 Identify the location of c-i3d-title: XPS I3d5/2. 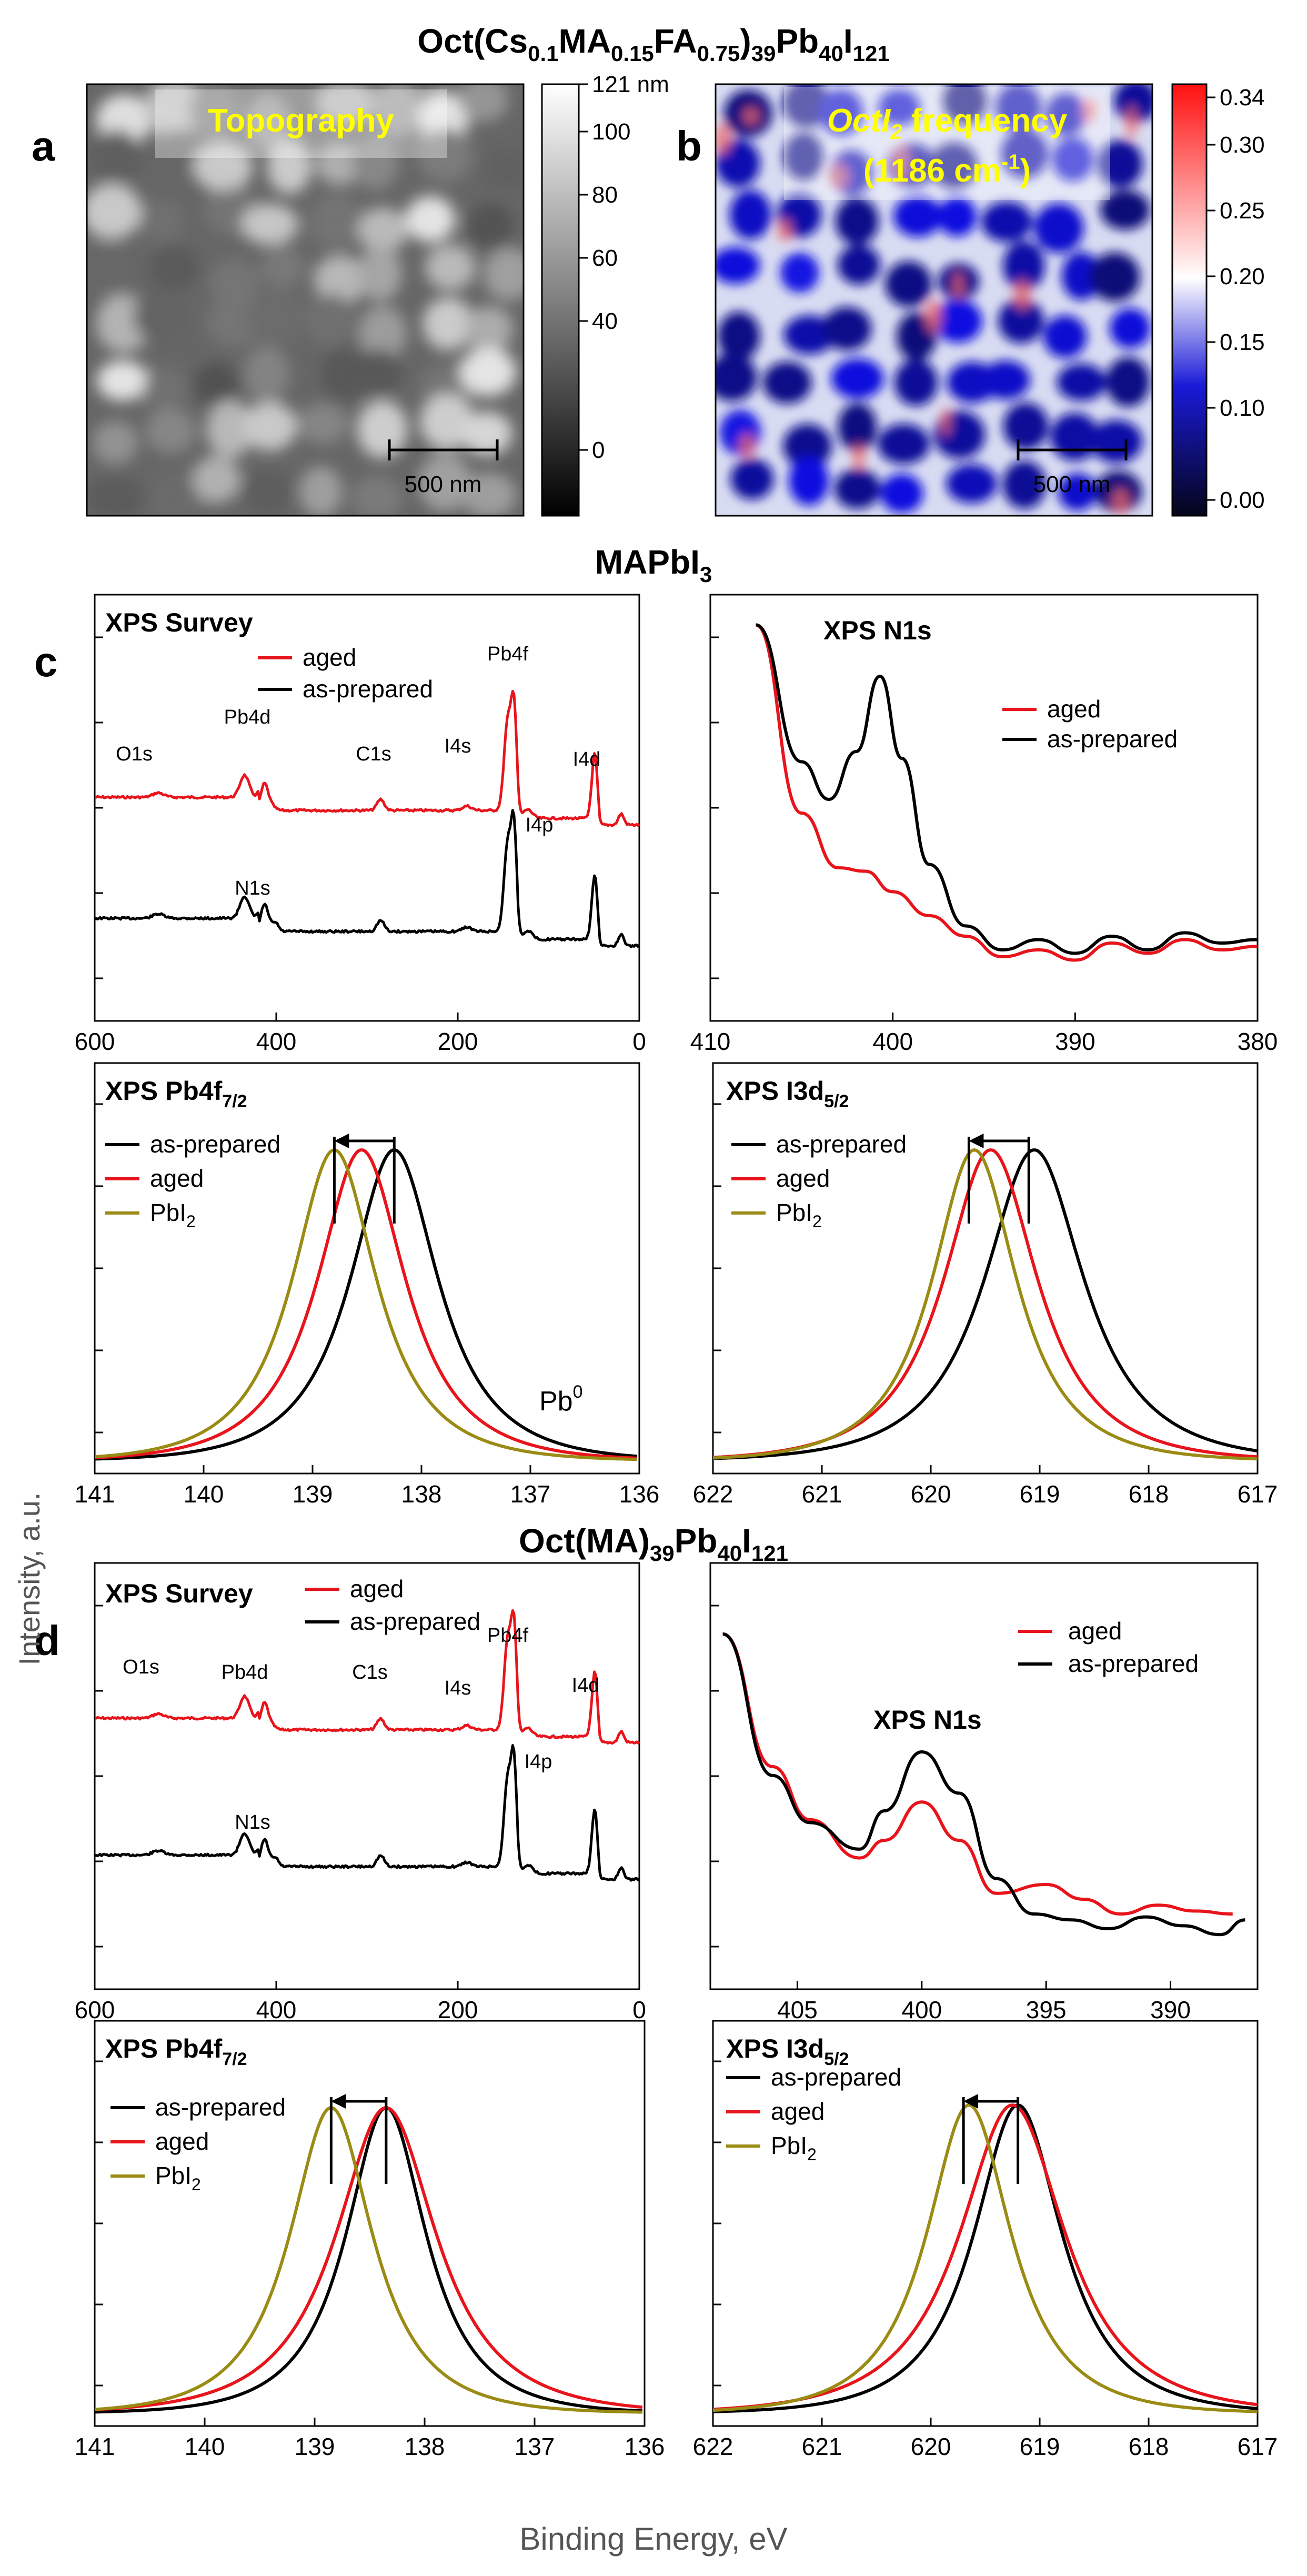
(787, 1093).